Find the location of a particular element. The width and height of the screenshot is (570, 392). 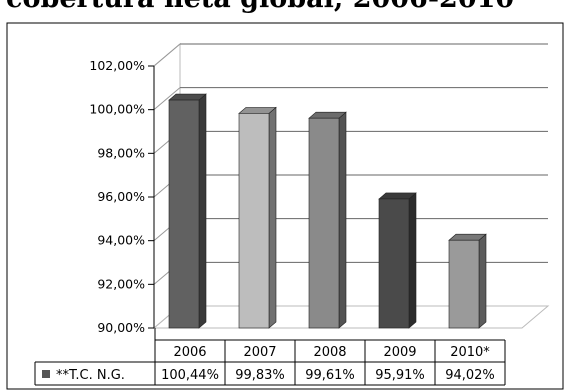

chart-title: cobertura neta global, 2006-2010 is located at coordinates (260, 7).